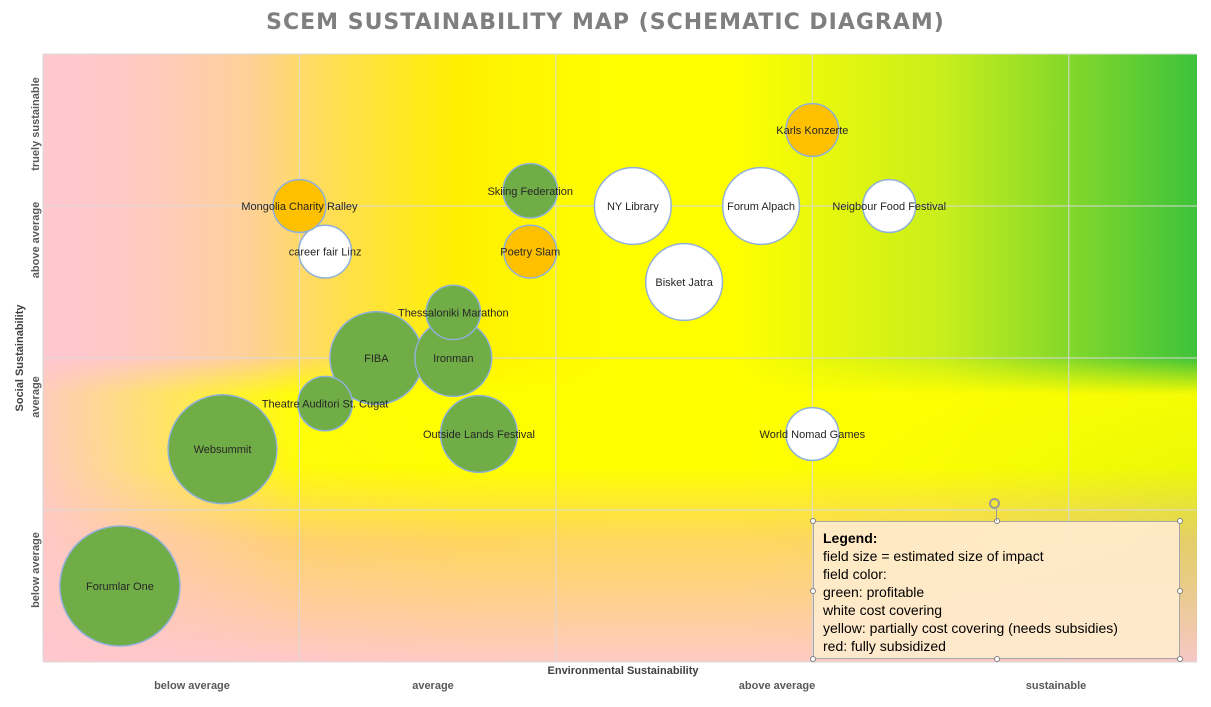  I want to click on bubble-theatre-auditori-st-cugat, so click(325, 403).